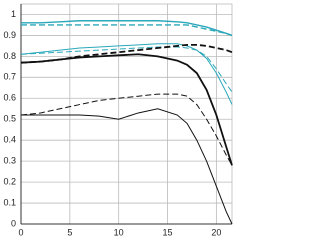  I want to click on y-tick-label: 0.2, so click(9, 181).